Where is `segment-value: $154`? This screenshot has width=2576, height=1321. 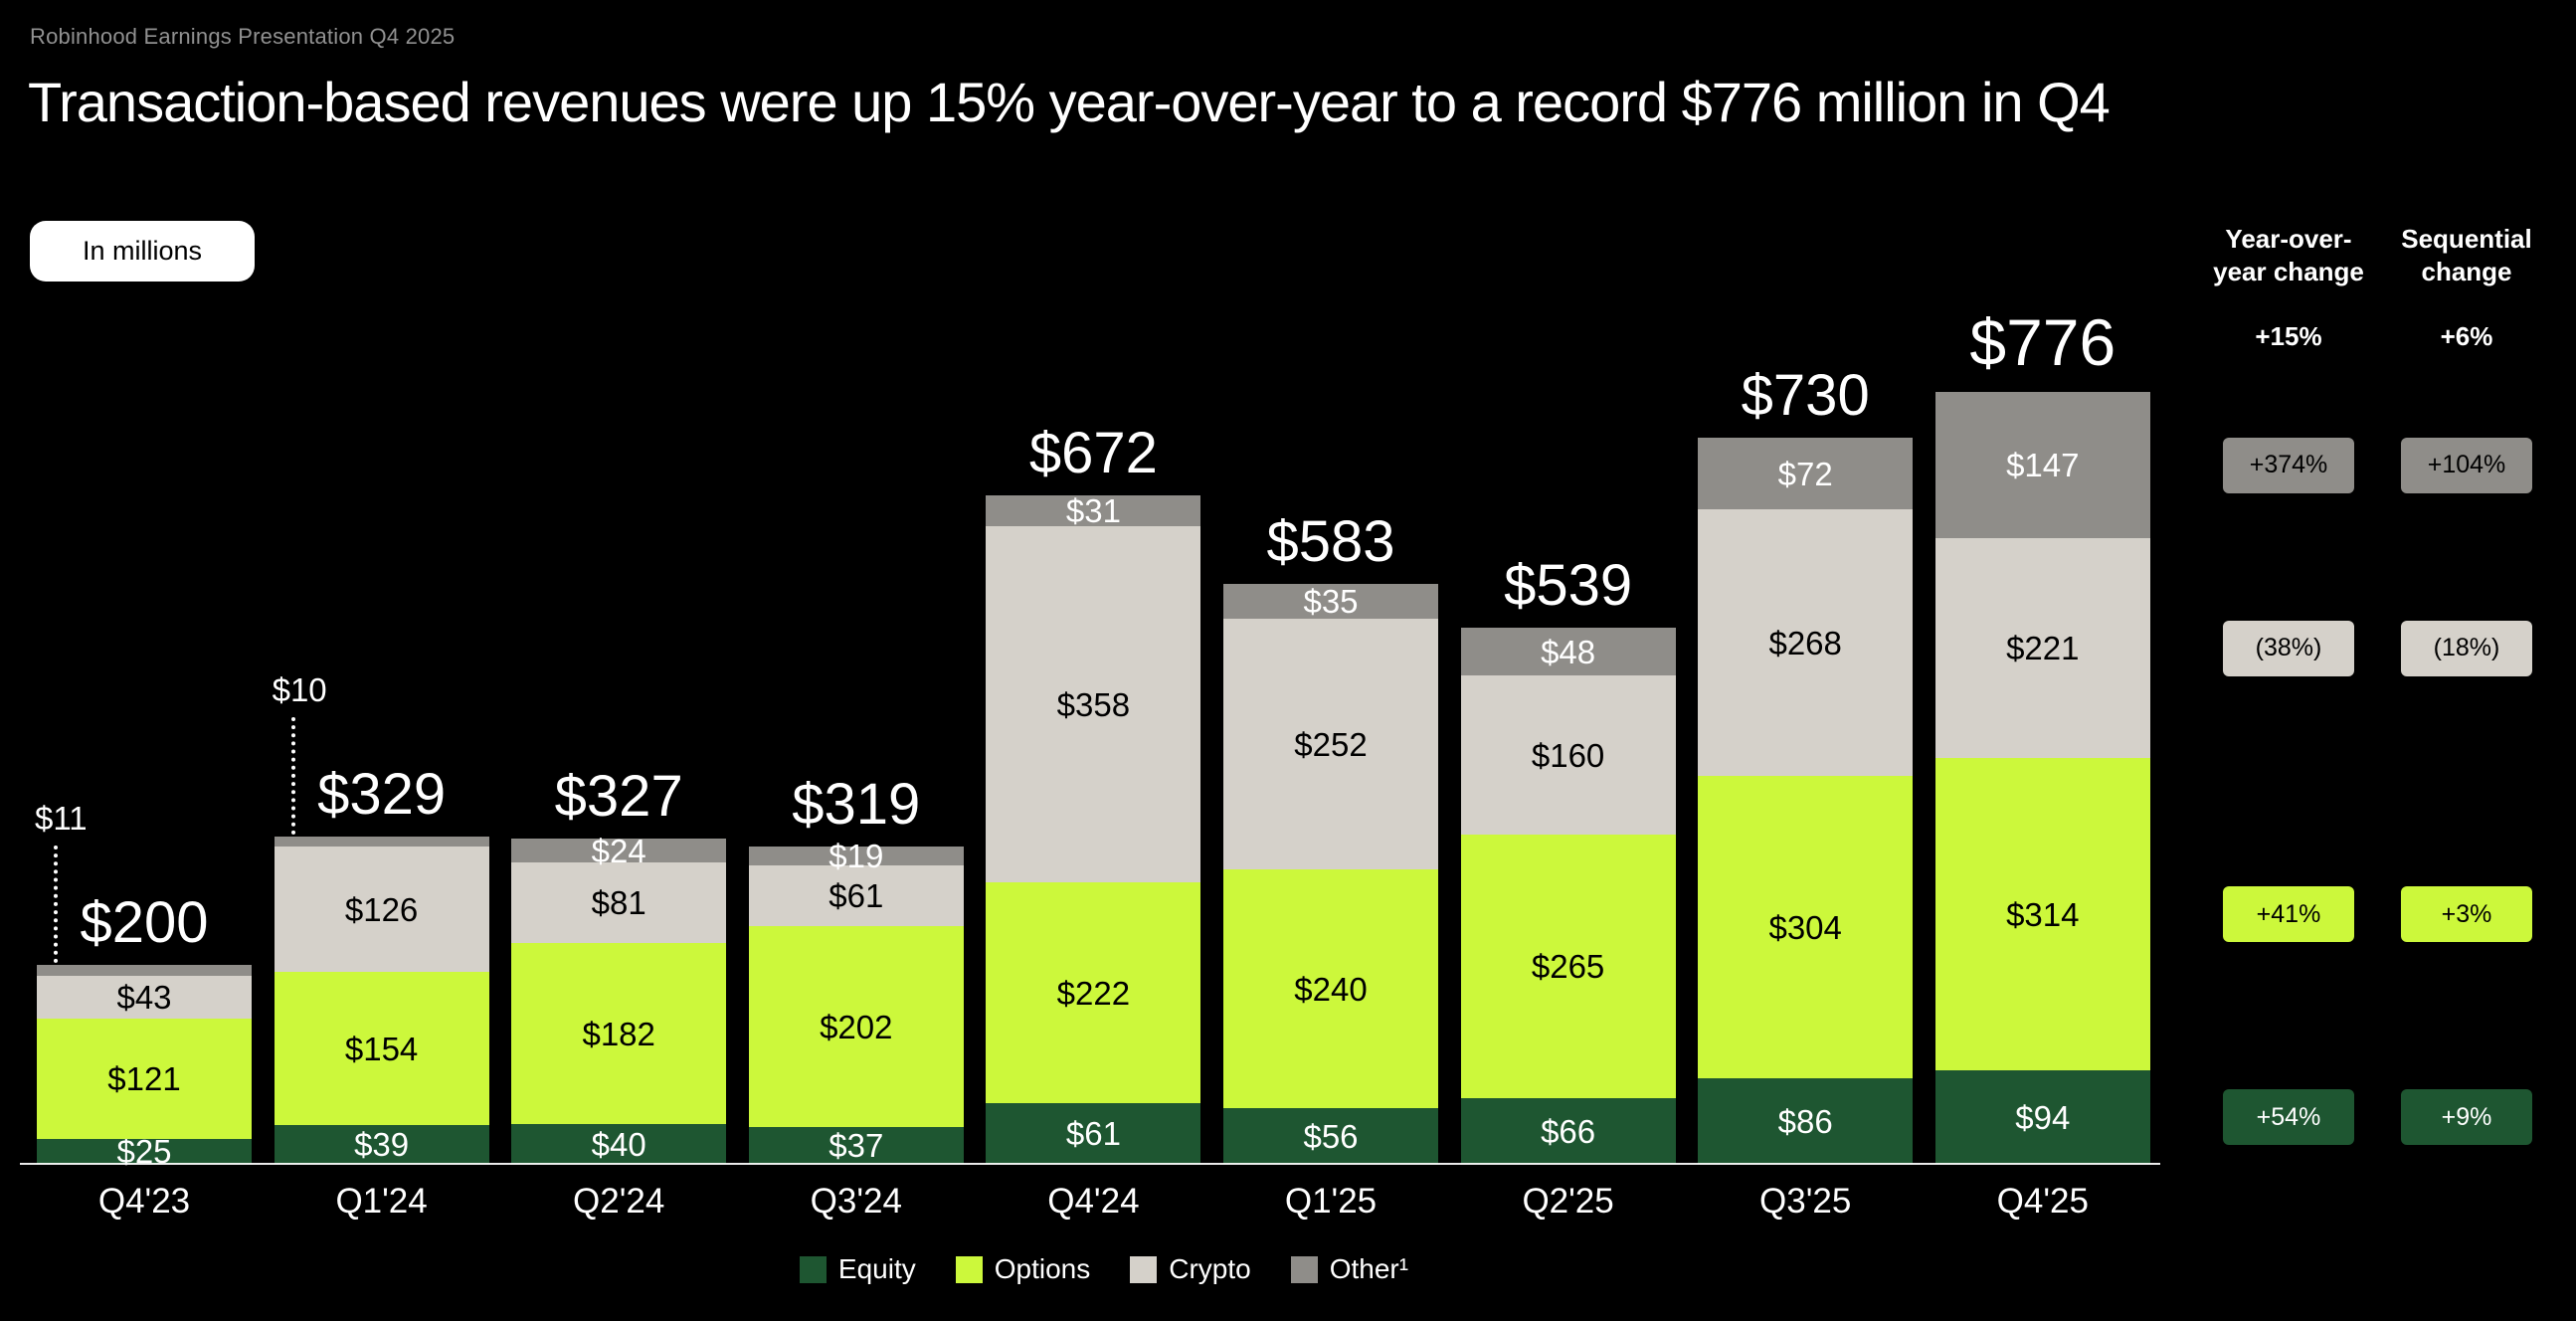
segment-value: $154 is located at coordinates (381, 1048).